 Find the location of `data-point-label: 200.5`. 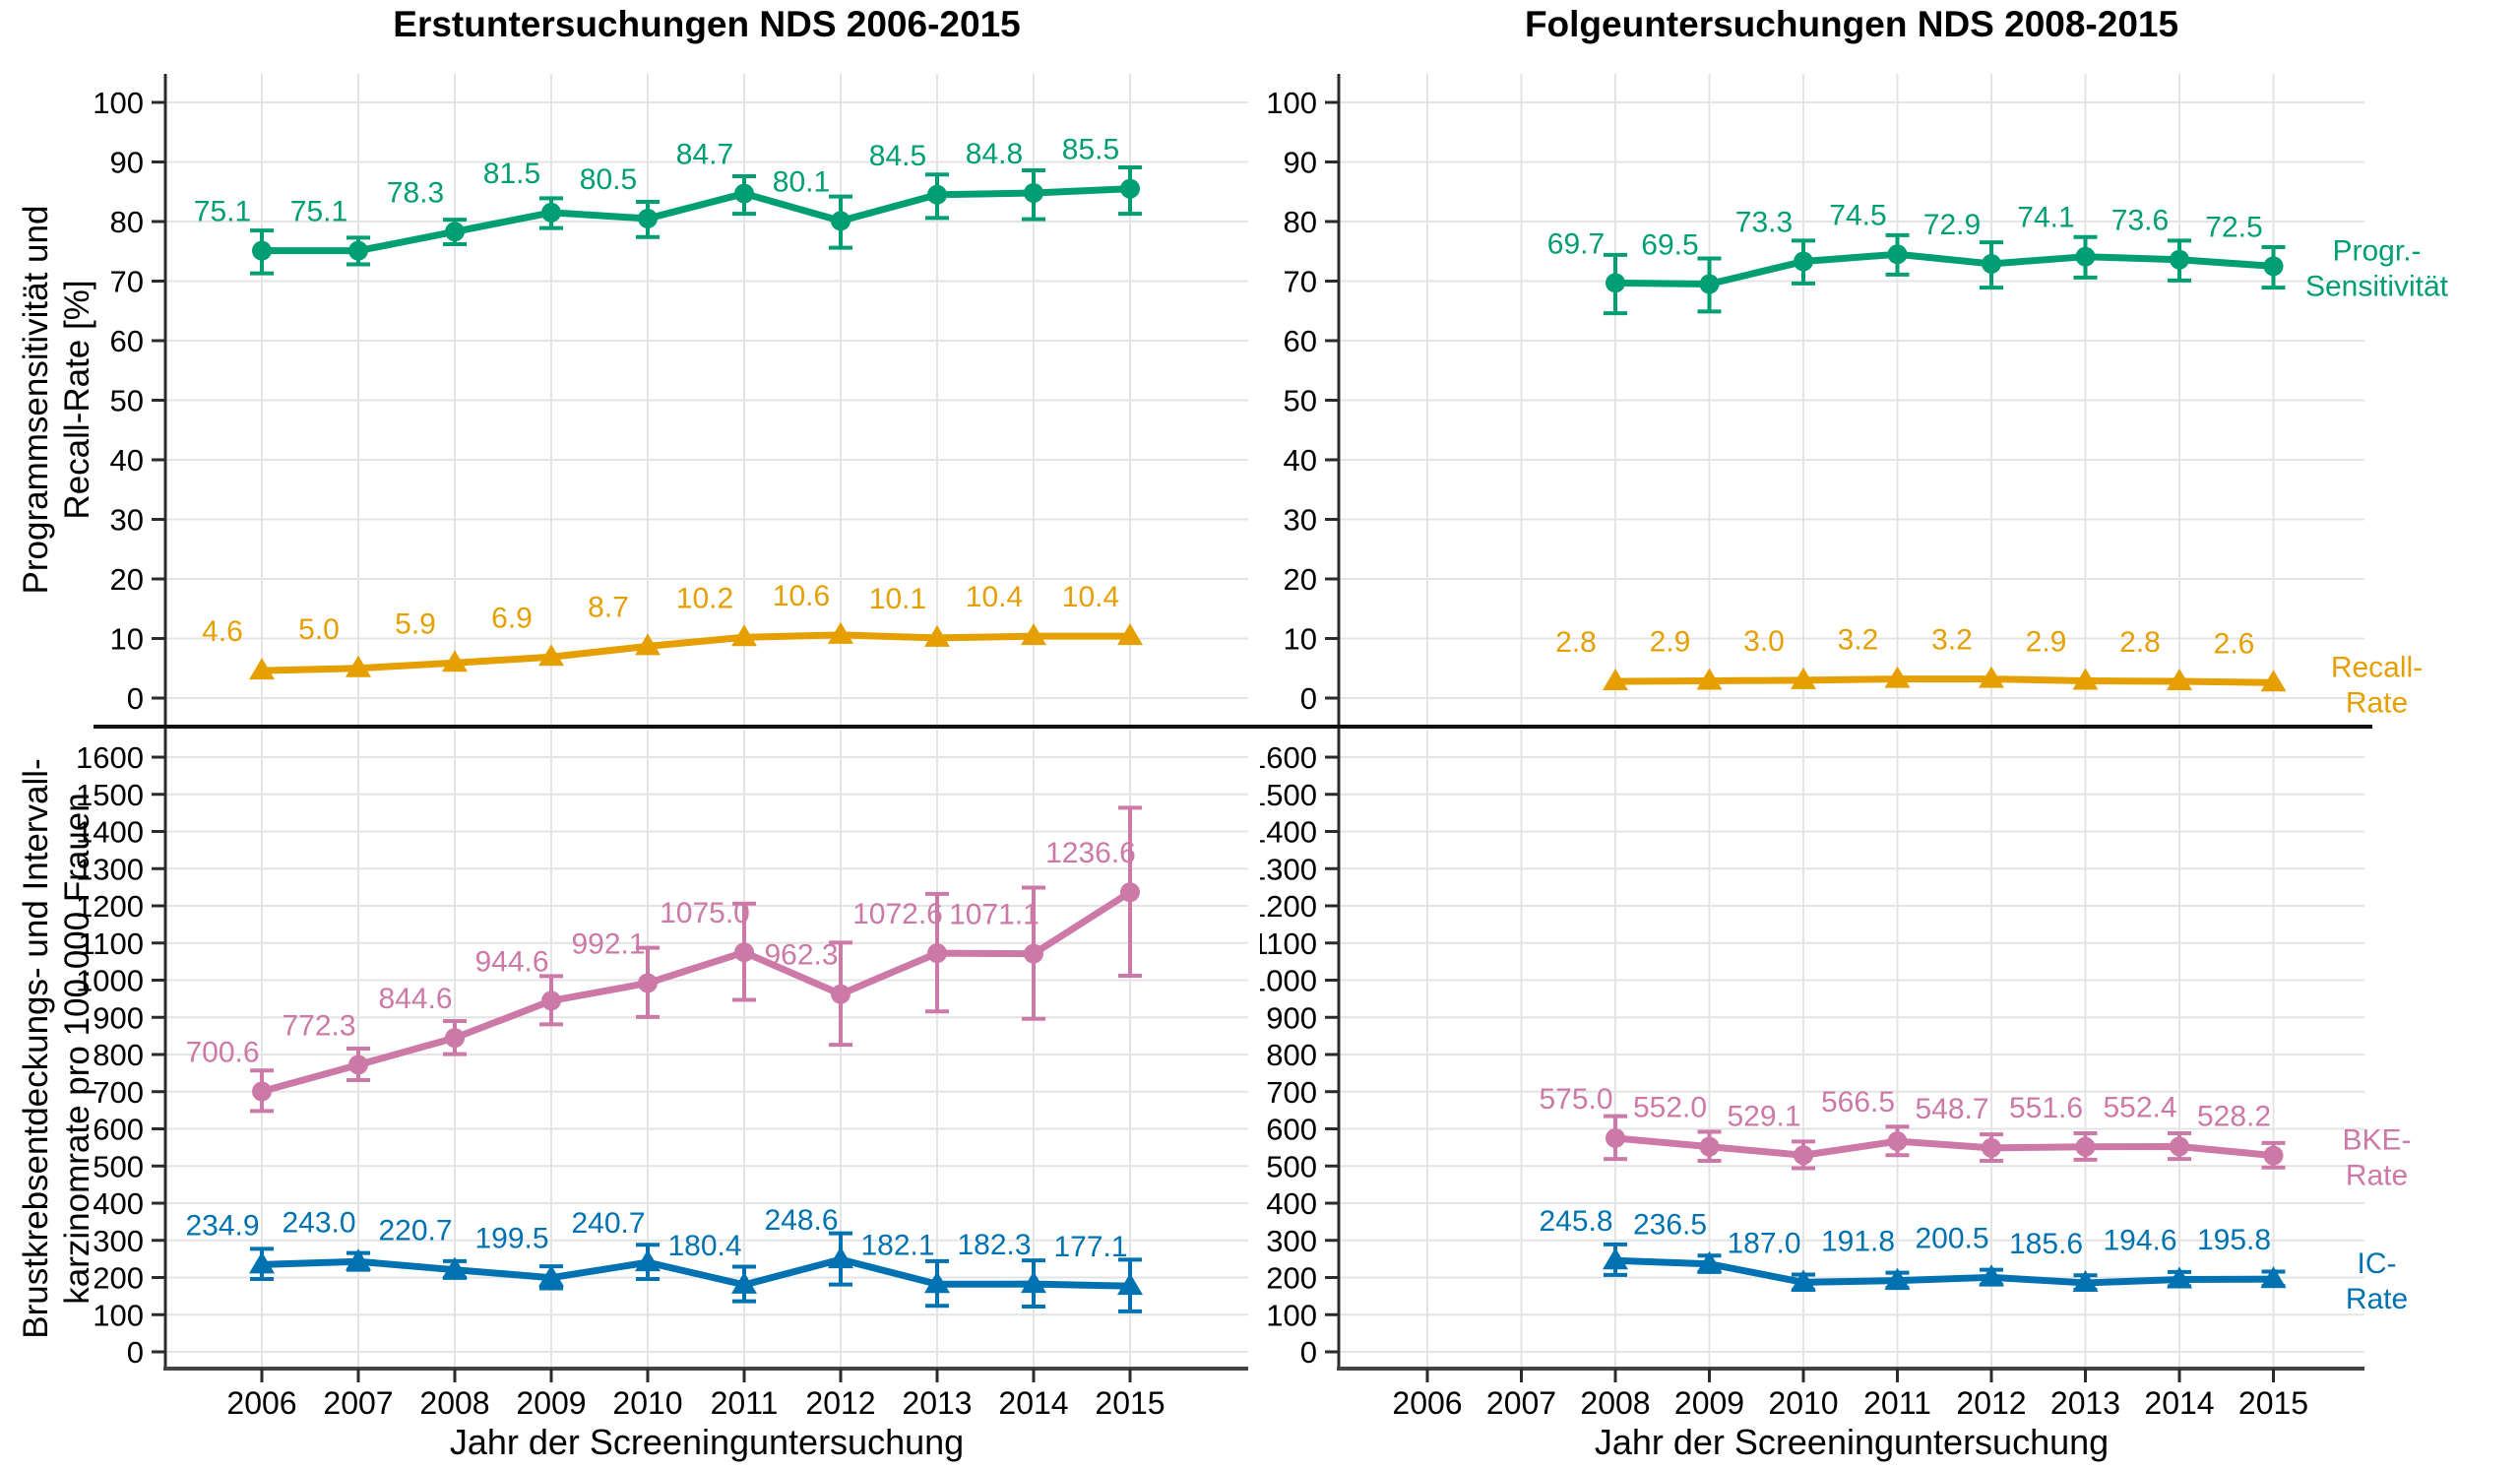

data-point-label: 200.5 is located at coordinates (1951, 1238).